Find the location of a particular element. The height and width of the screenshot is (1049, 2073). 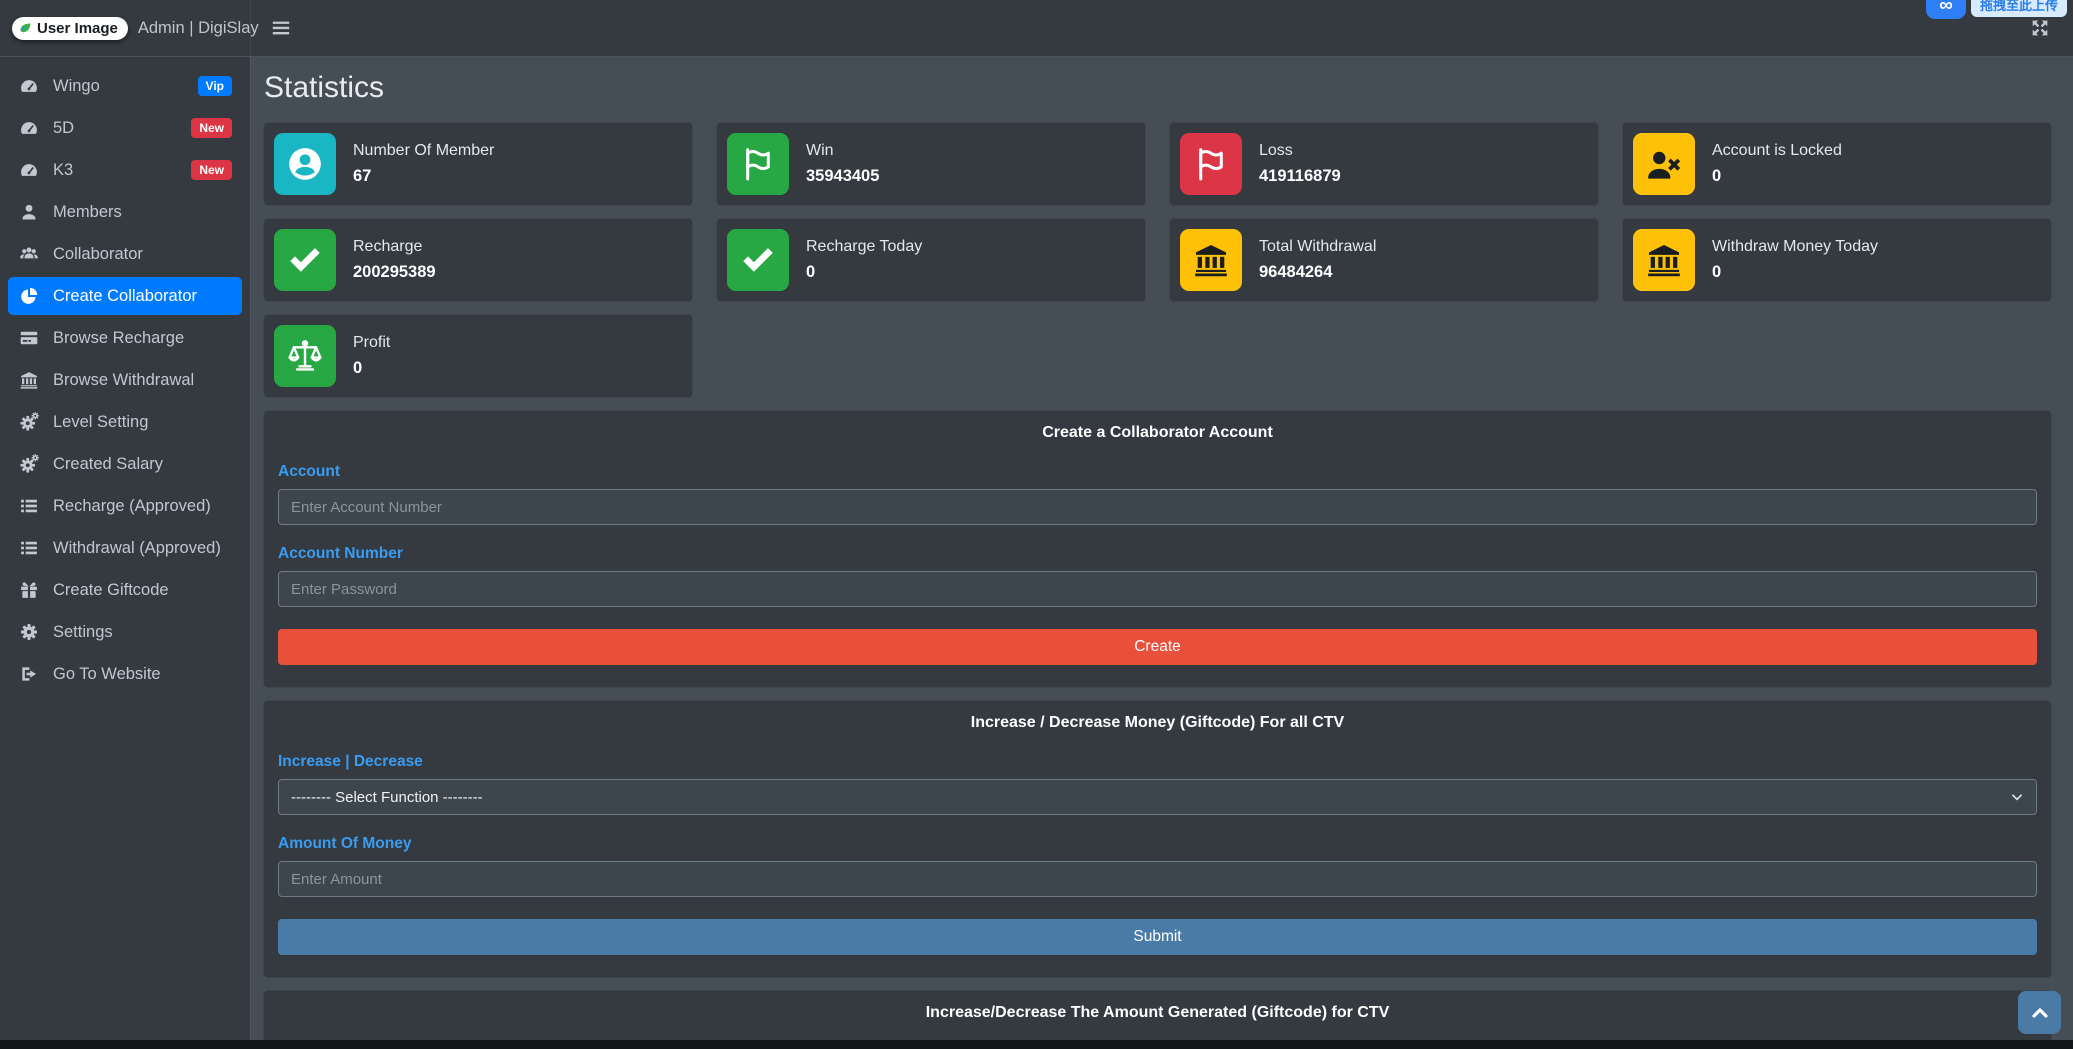

browser-extension-overlay: ∞ 拖拽至此上传 is located at coordinates (1996, 9).